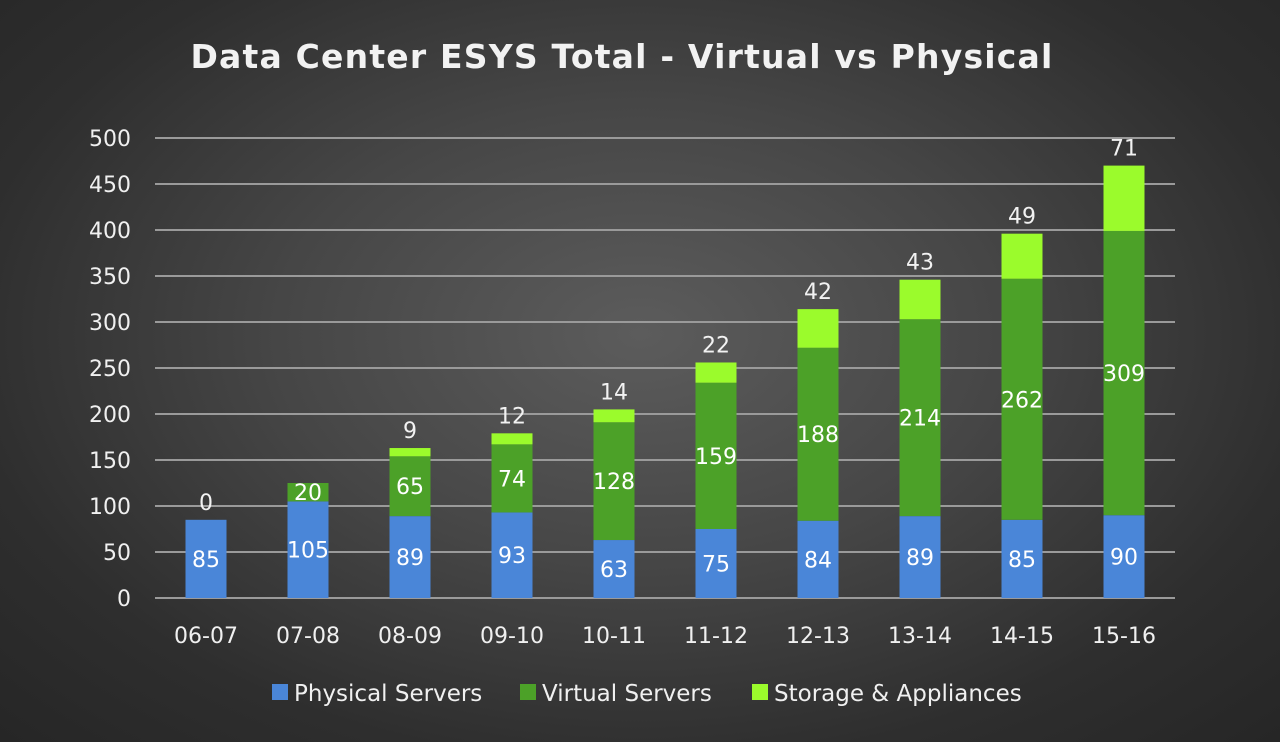  Describe the element at coordinates (110, 139) in the screenshot. I see `y-tick-label: 500` at that location.